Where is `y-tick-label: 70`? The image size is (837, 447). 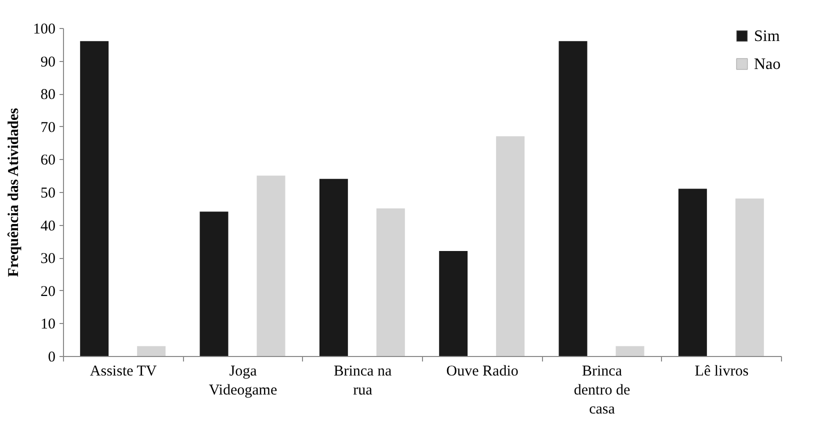 y-tick-label: 70 is located at coordinates (48, 128).